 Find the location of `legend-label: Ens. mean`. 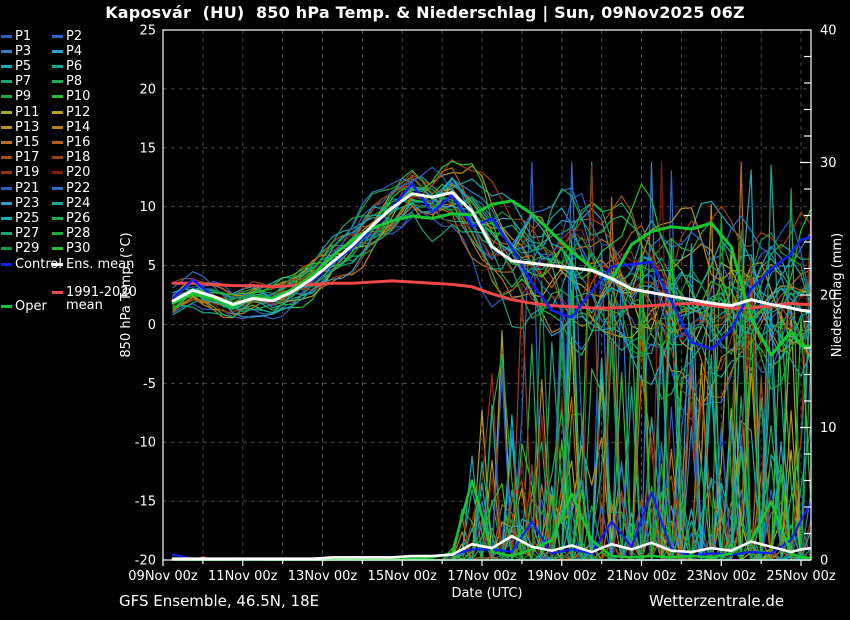

legend-label: Ens. mean is located at coordinates (100, 264).